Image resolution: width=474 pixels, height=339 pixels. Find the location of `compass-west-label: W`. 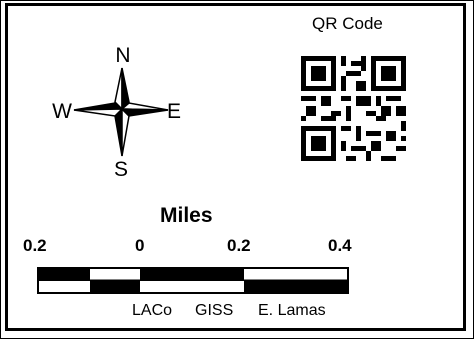

compass-west-label: W is located at coordinates (62, 111).